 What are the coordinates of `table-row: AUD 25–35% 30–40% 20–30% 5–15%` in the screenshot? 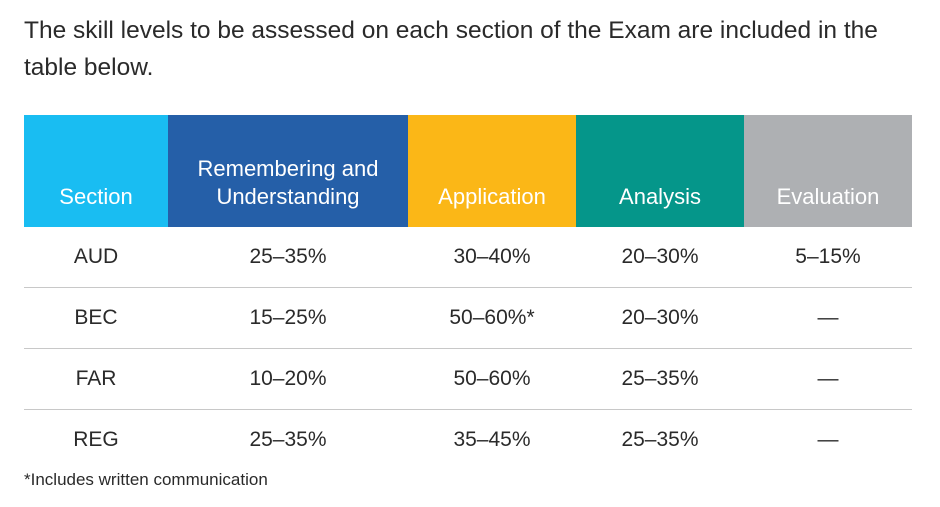 It's located at (468, 257).